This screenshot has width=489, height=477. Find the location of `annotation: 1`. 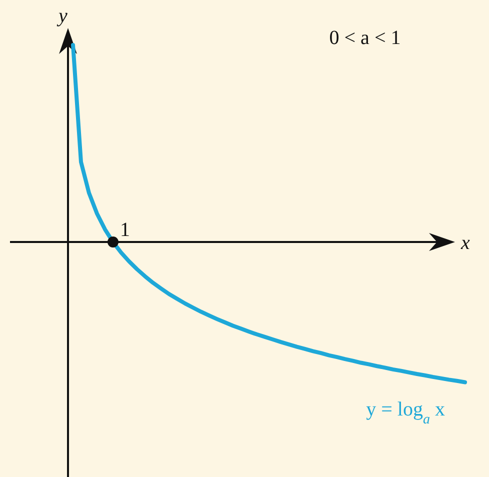

annotation: 1 is located at coordinates (125, 230).